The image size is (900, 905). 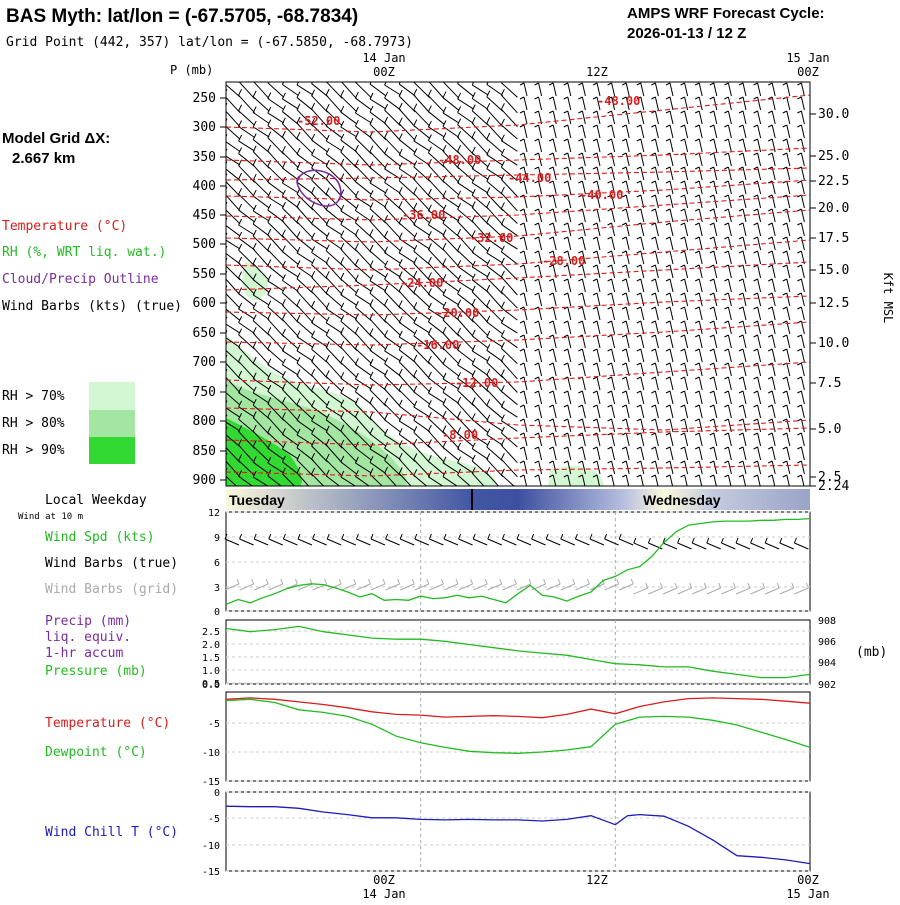 What do you see at coordinates (384, 72) in the screenshot?
I see `top-hour-00z: 00Z` at bounding box center [384, 72].